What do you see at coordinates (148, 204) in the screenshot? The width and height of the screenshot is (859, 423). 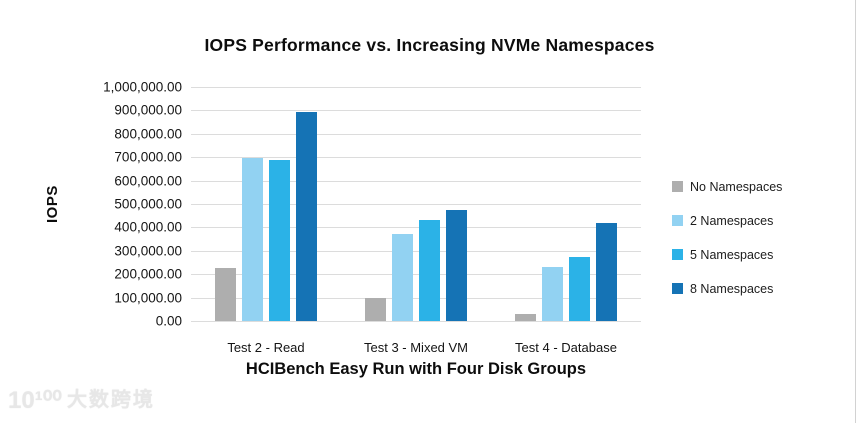 I see `y-tick-label: 500,000.00` at bounding box center [148, 204].